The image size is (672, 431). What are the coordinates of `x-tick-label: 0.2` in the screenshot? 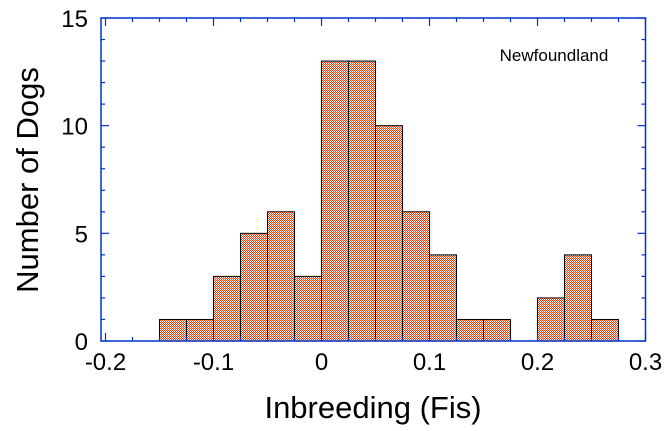 It's located at (537, 362).